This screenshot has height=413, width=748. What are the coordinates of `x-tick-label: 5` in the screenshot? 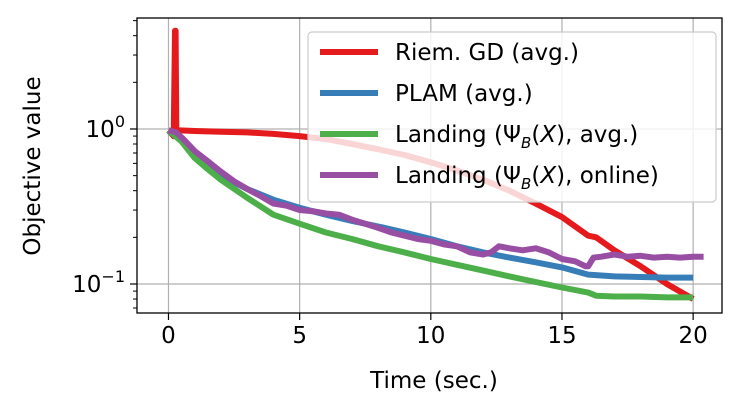 It's located at (299, 336).